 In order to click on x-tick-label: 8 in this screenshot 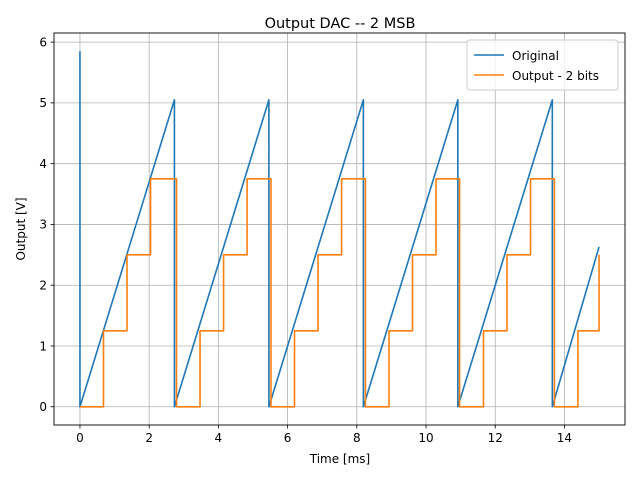, I will do `click(357, 438)`.